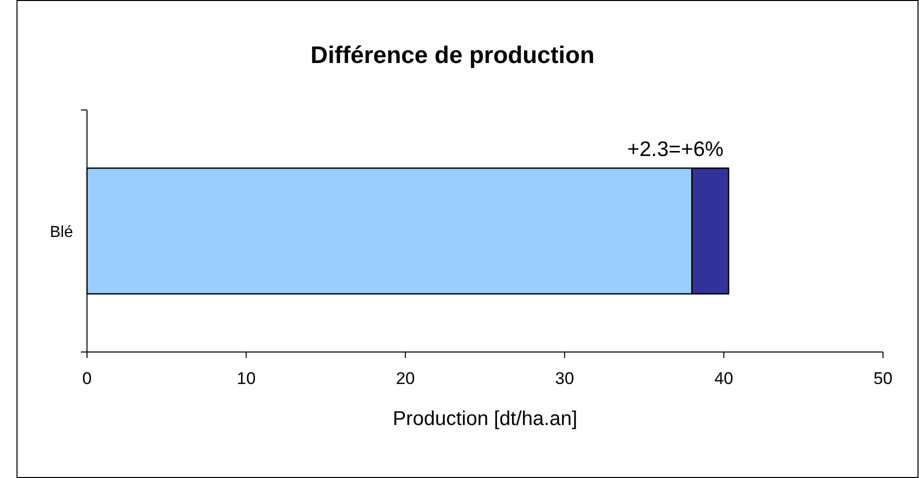 This screenshot has height=478, width=919. Describe the element at coordinates (485, 419) in the screenshot. I see `x-axis-title: Production [dt/ha.an]` at that location.